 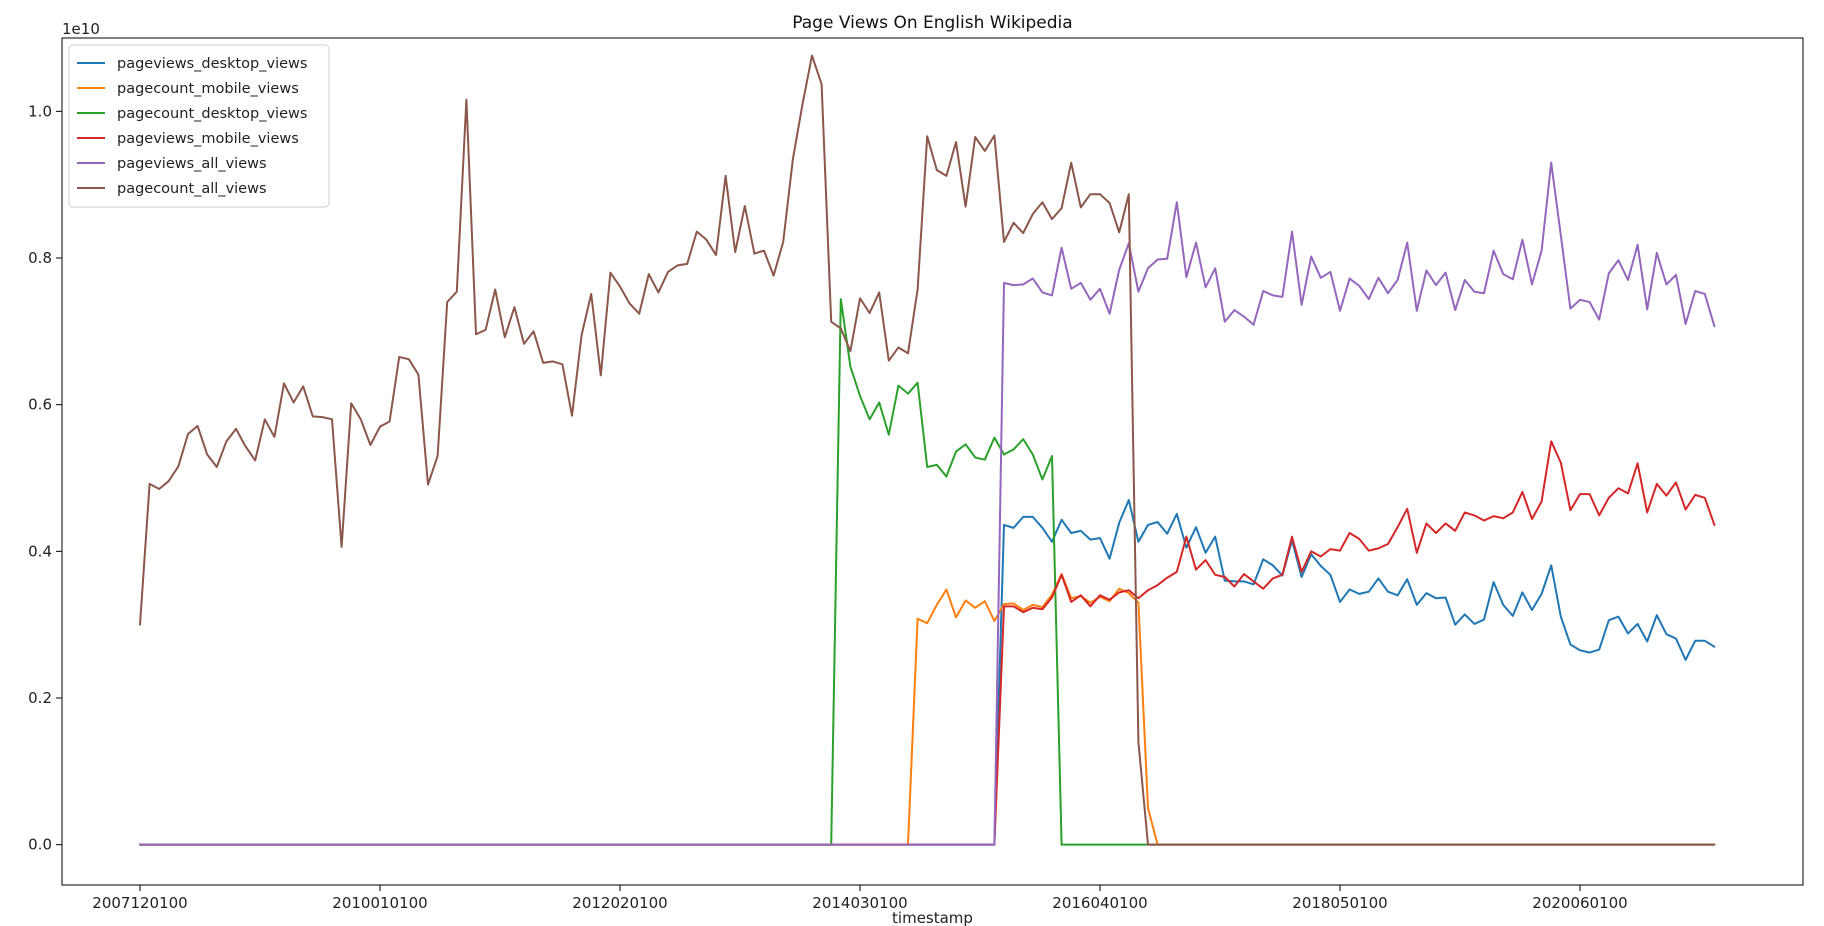 I want to click on legend-entry-label: pageviews_all_views, so click(x=192, y=164).